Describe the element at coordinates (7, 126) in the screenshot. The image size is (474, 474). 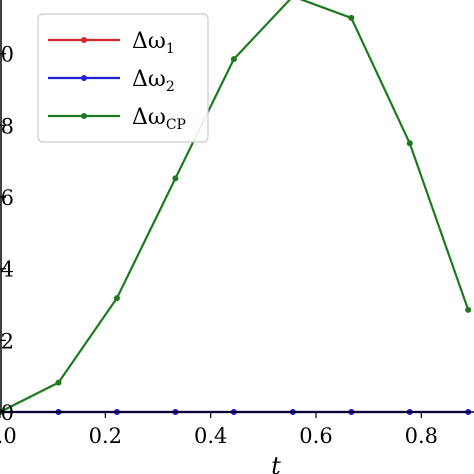
I see `y-tick-label-4: 8` at that location.